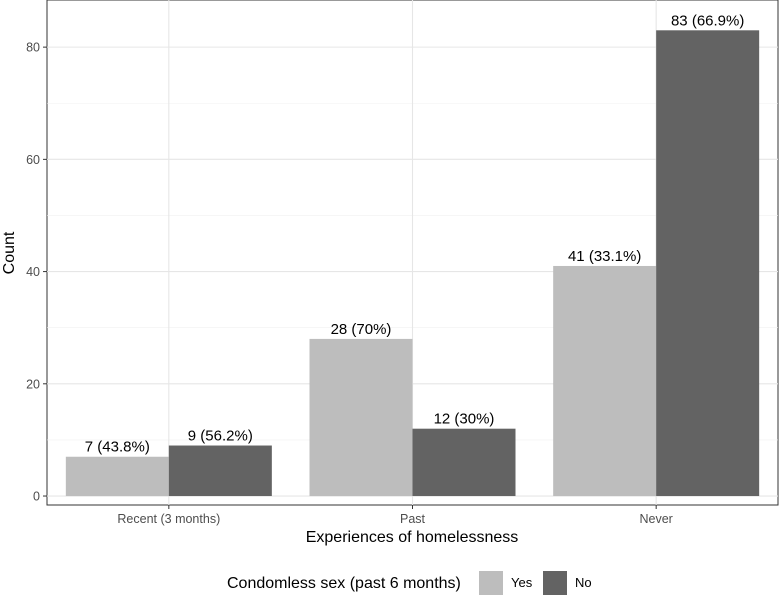 The image size is (779, 596). What do you see at coordinates (491, 583) in the screenshot?
I see `legend-key-yes` at bounding box center [491, 583].